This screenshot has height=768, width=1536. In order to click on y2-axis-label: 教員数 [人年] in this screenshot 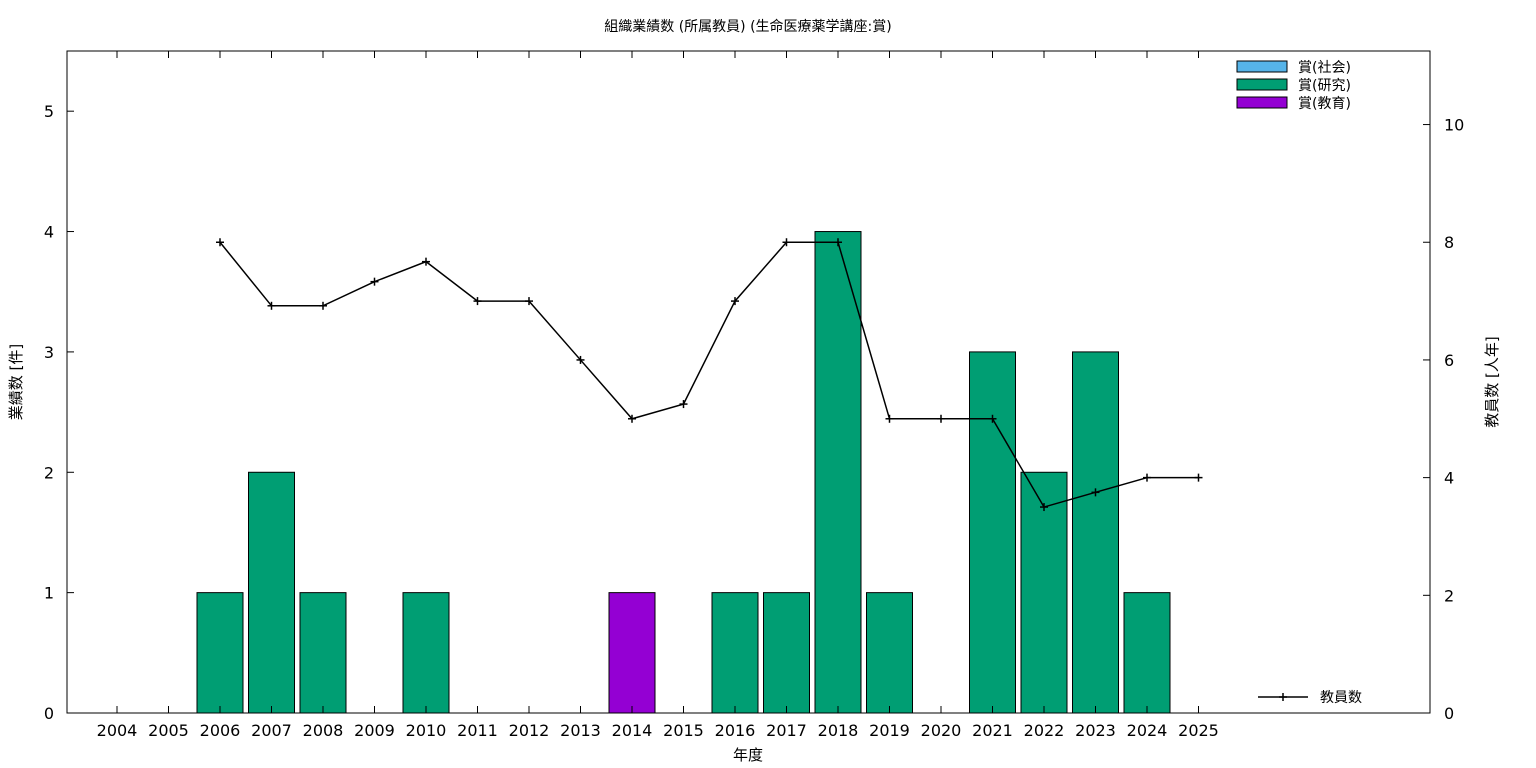, I will do `click(1492, 381)`.